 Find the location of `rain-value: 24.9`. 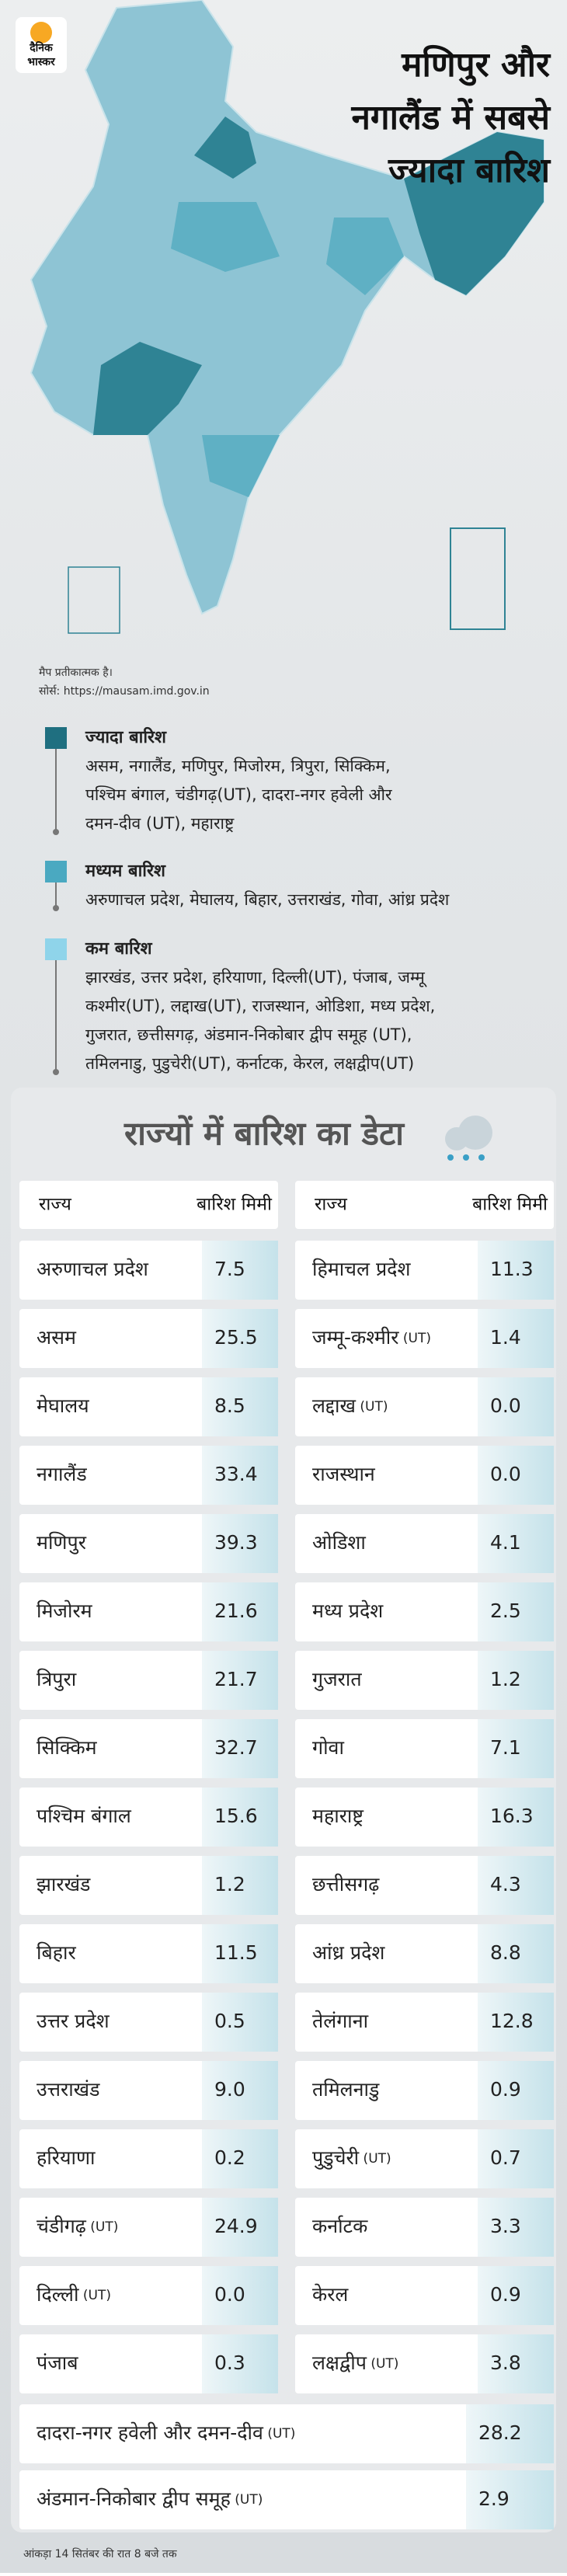

rain-value: 24.9 is located at coordinates (236, 2226).